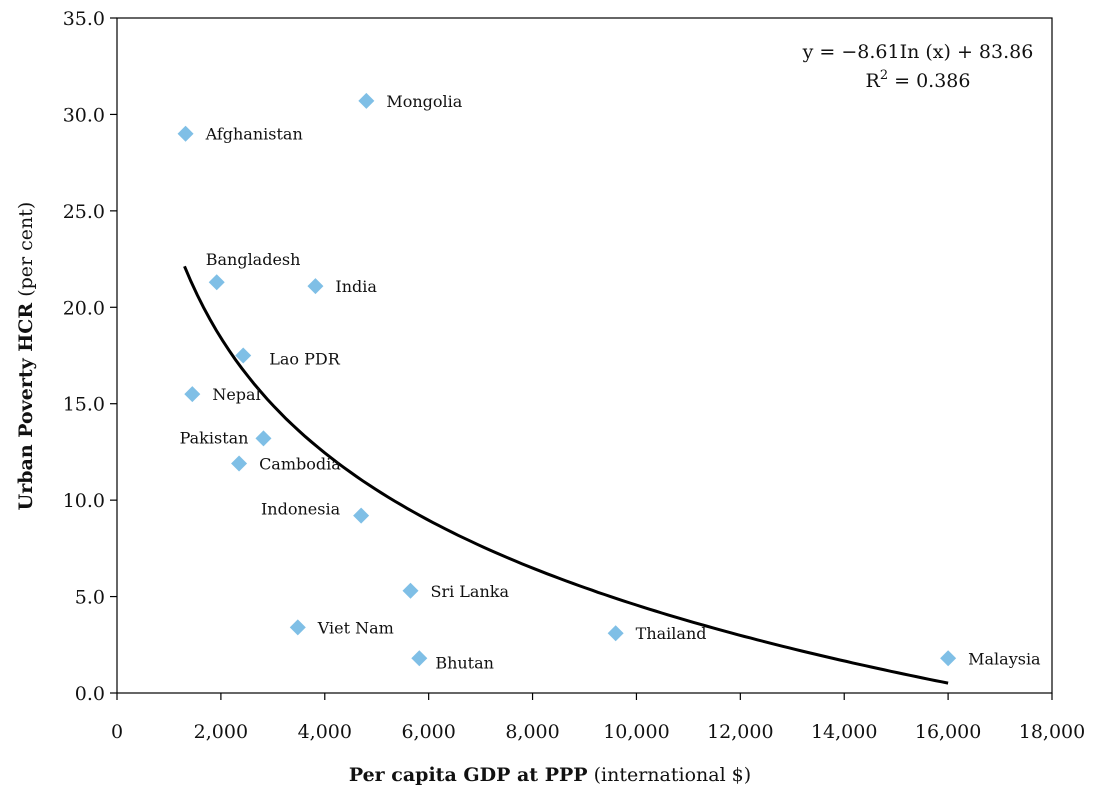  What do you see at coordinates (428, 732) in the screenshot?
I see `x-tick-label: 6,000` at bounding box center [428, 732].